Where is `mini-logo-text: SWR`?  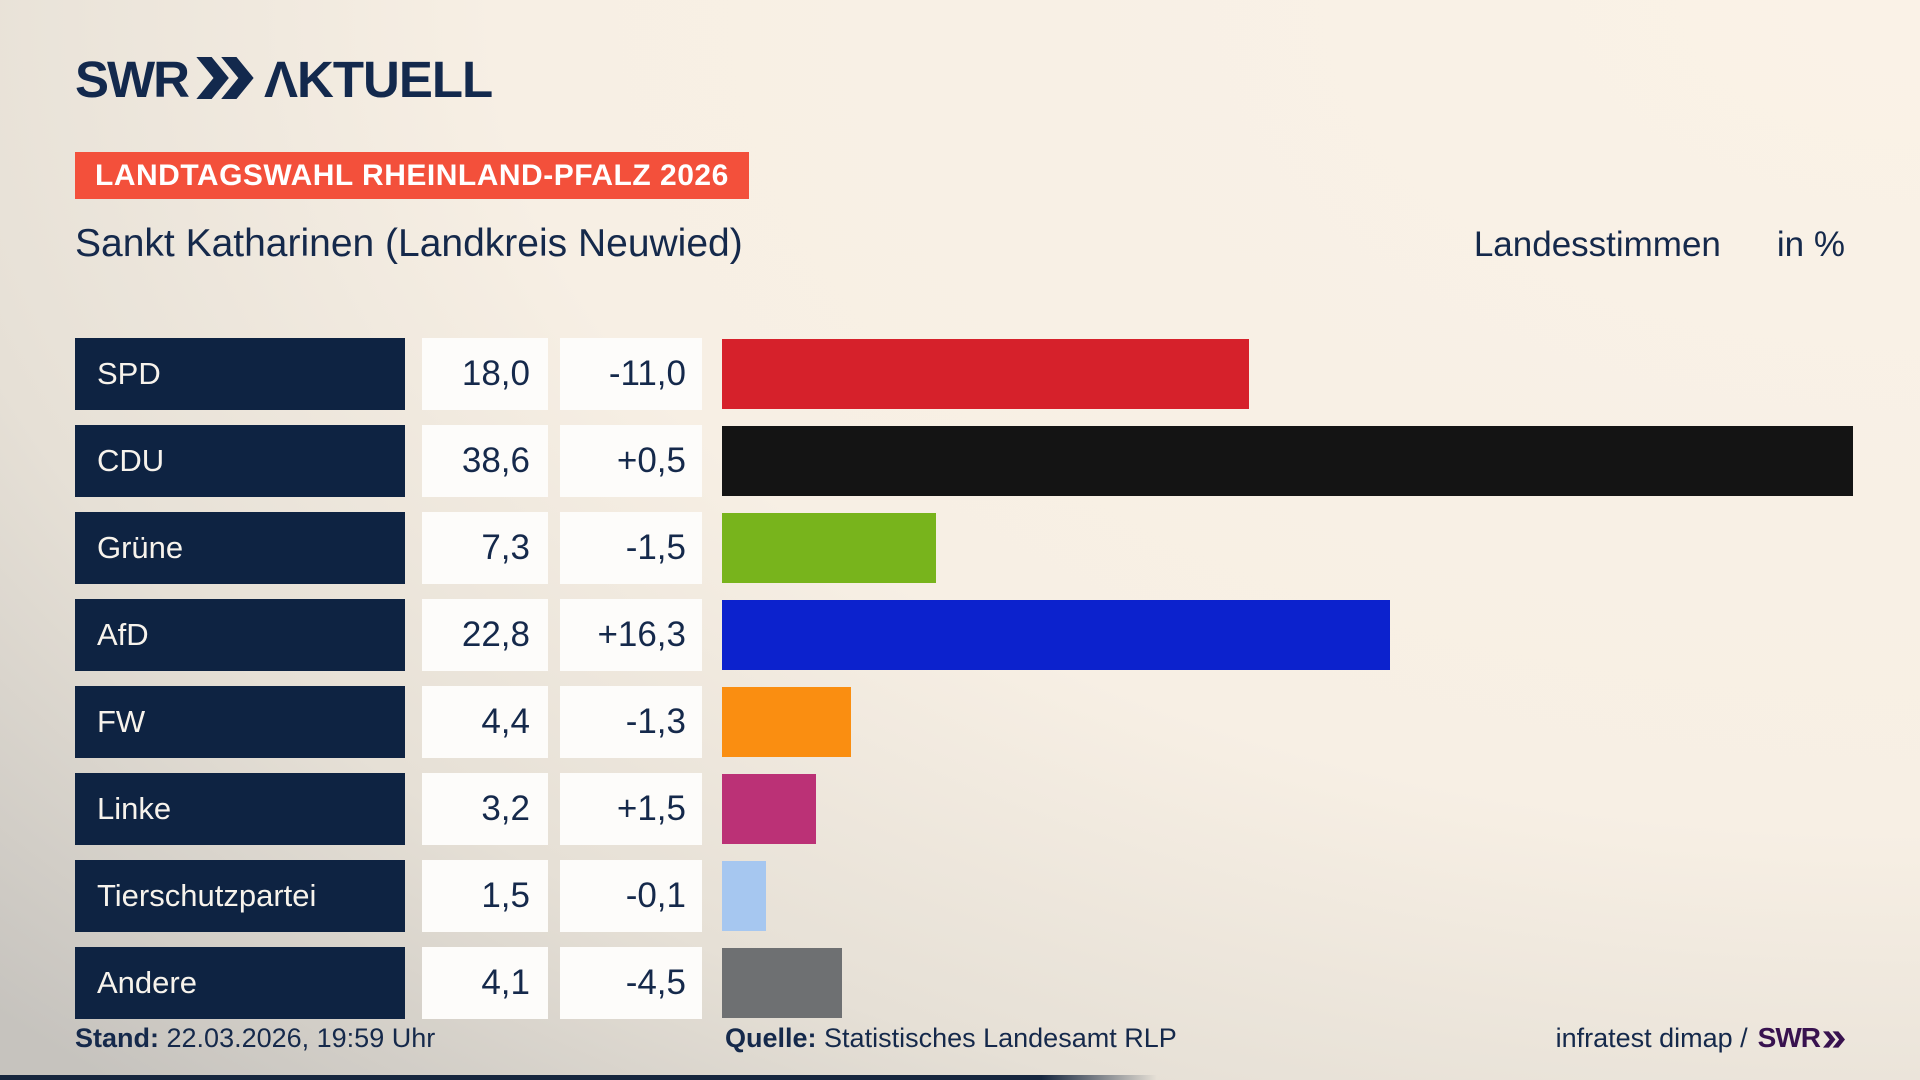 mini-logo-text: SWR is located at coordinates (1789, 1037).